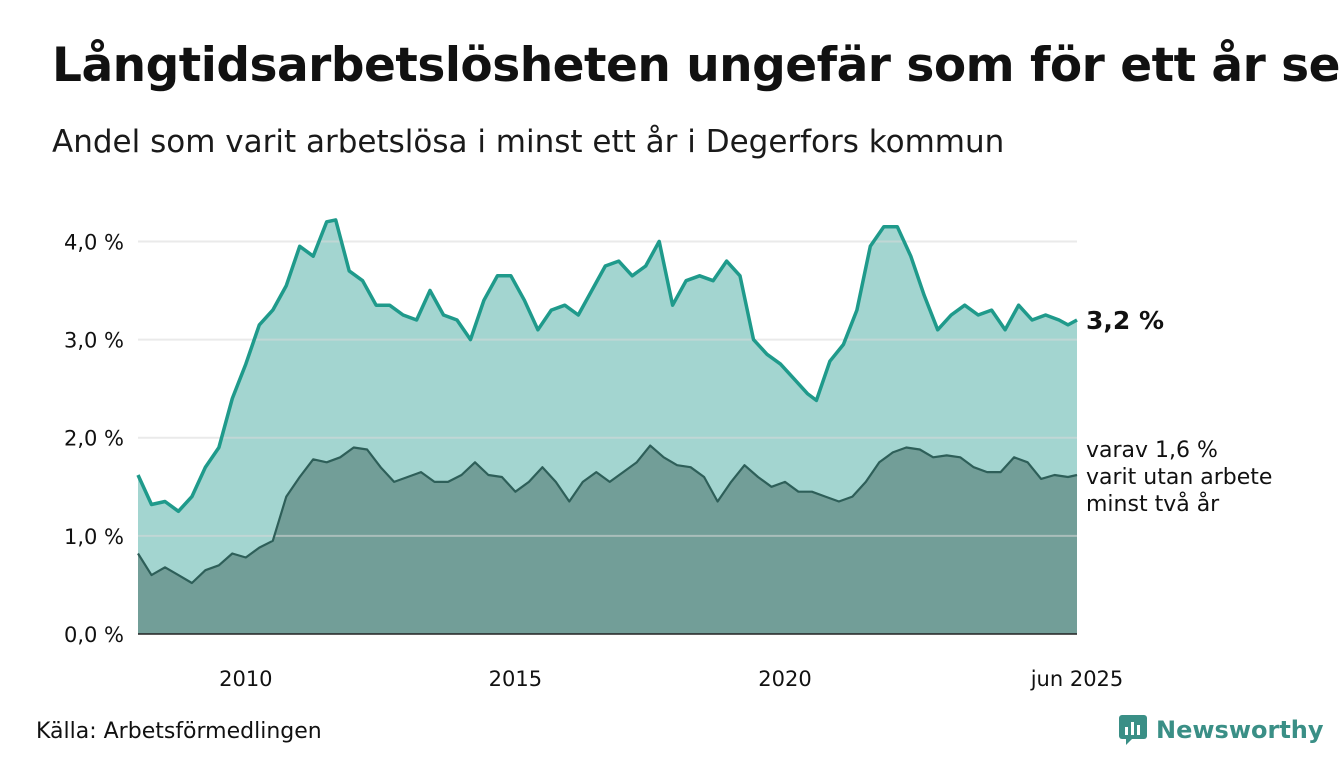 The image size is (1340, 780). I want to click on x-tick-label: 2020, so click(784, 679).